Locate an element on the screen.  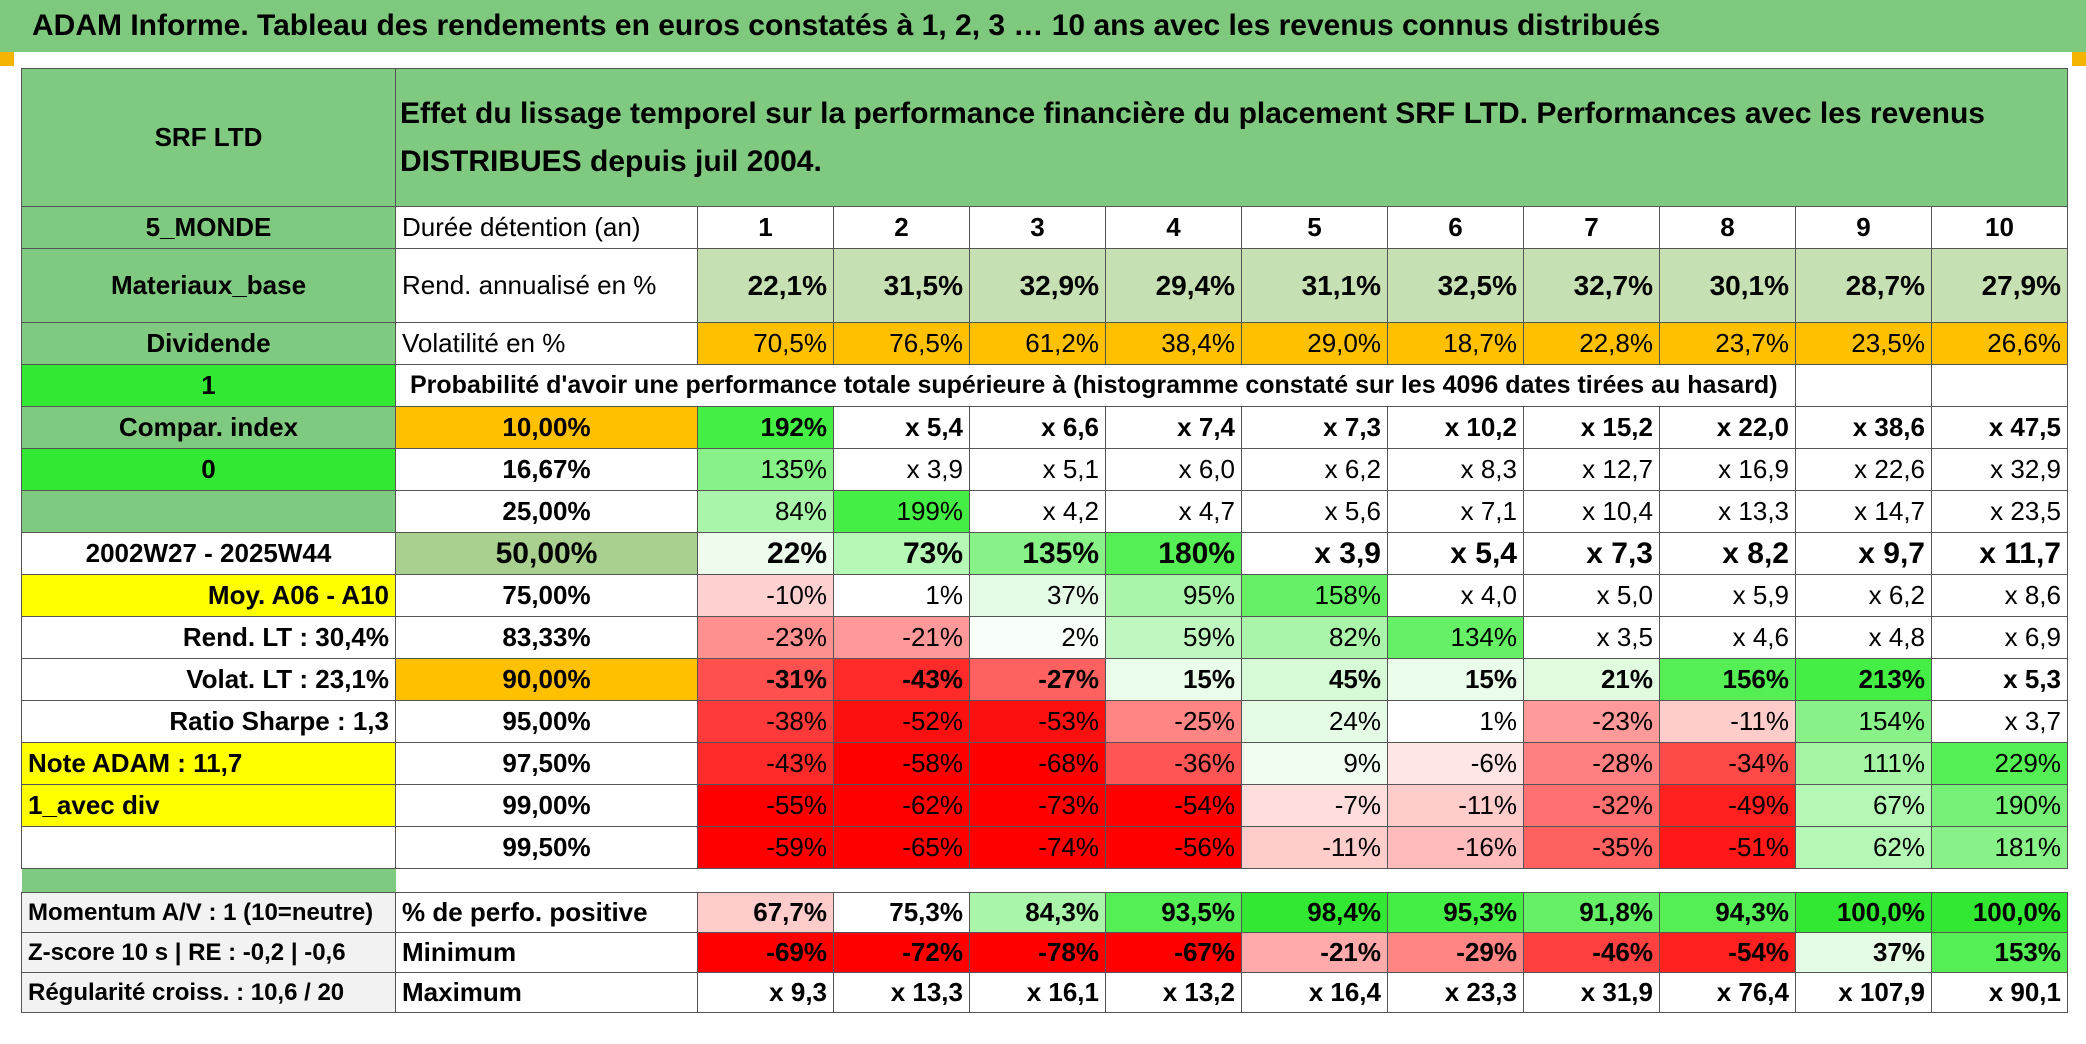
quantile-value: -36% is located at coordinates (1173, 763).